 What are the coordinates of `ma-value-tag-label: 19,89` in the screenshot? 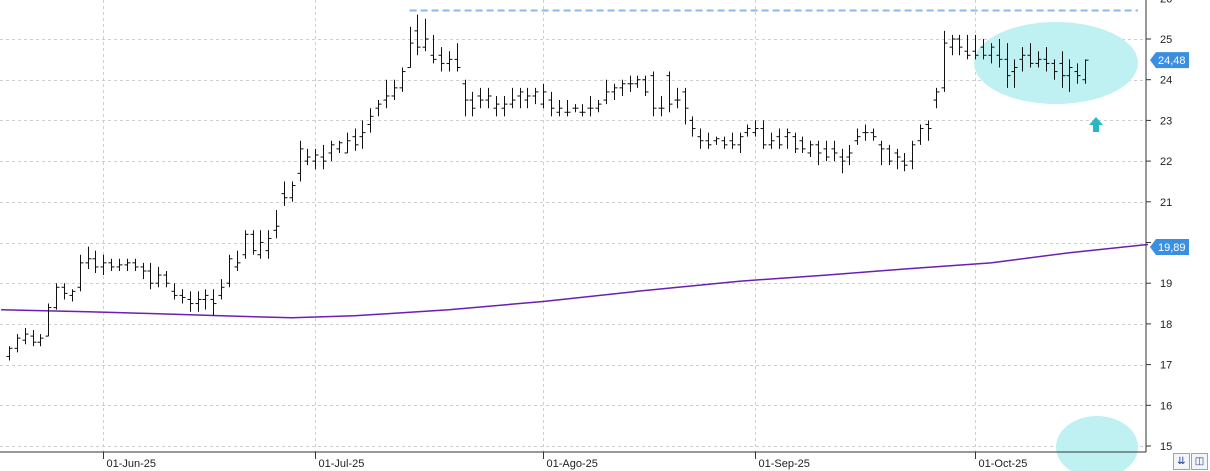 It's located at (1172, 248).